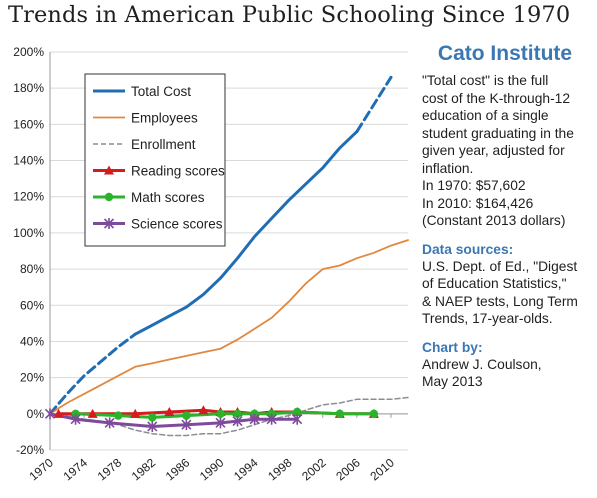  I want to click on description-line: "Total cost" is the full, so click(485, 80).